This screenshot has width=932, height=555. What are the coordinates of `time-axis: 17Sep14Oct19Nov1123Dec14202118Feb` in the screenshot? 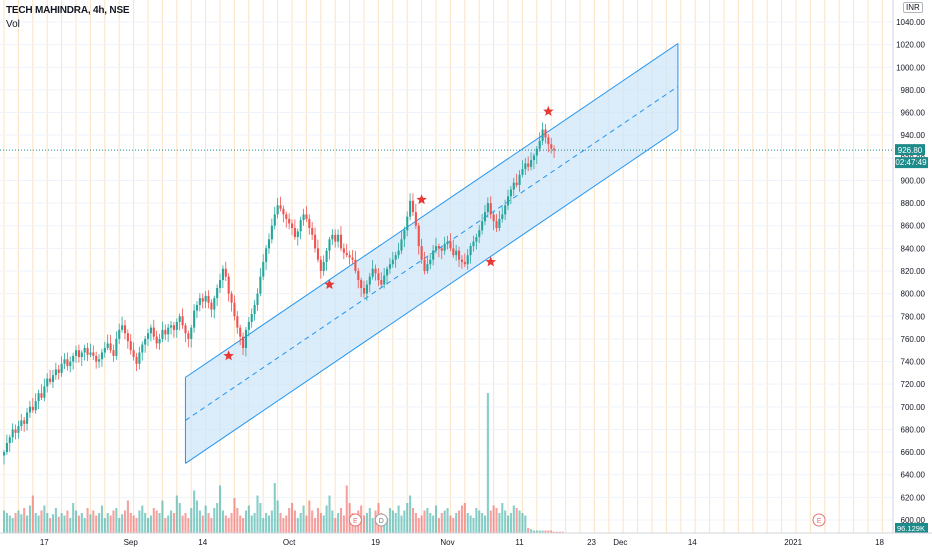 It's located at (486, 542).